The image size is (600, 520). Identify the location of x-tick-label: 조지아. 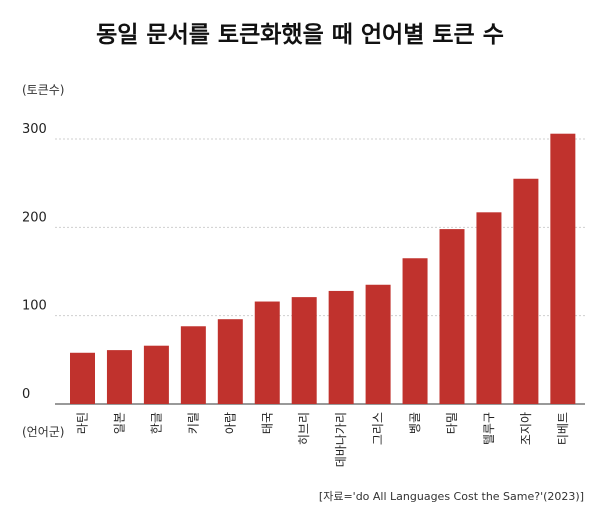
(526, 428).